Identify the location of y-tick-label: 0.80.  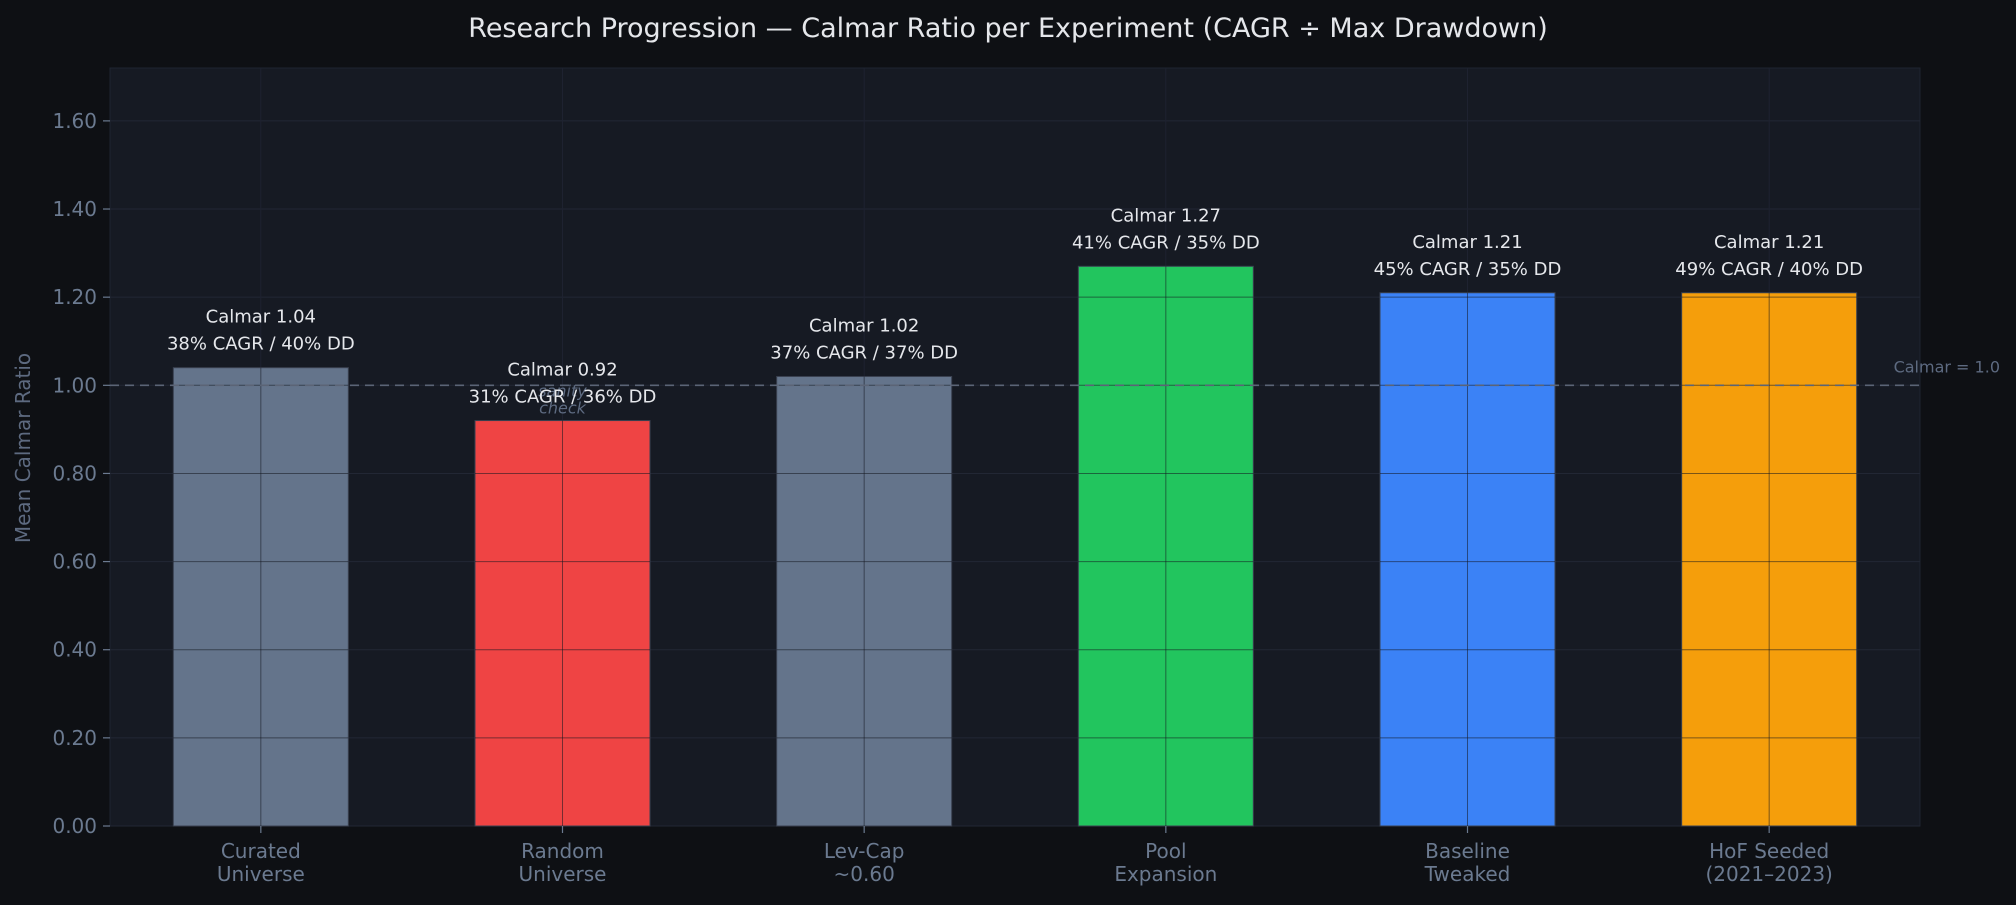
(74, 473).